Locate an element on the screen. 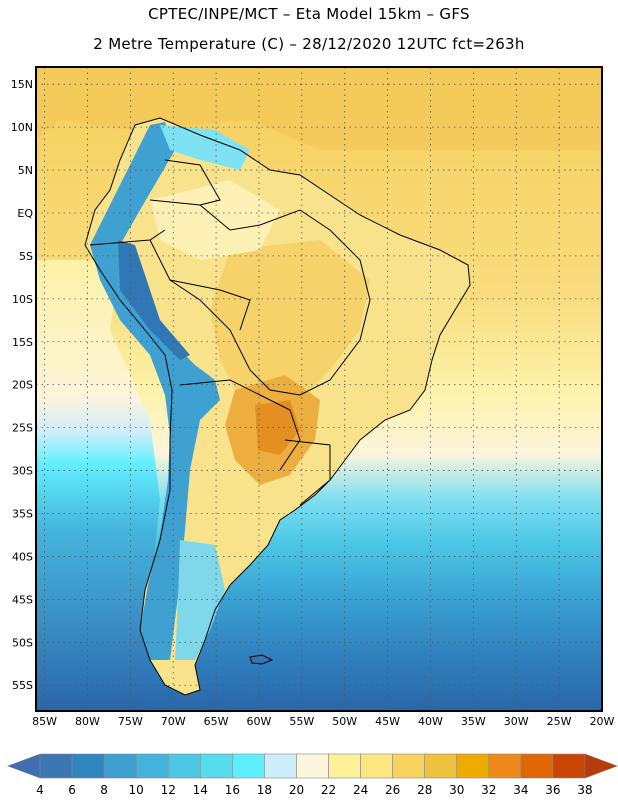  lat-label: 10S is located at coordinates (22, 299).